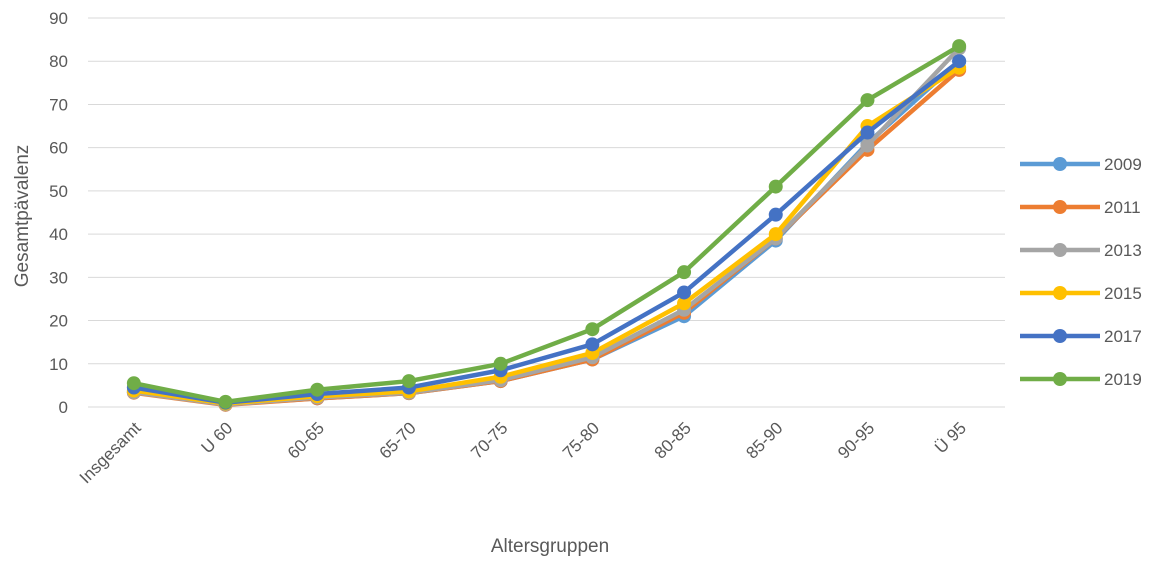 The height and width of the screenshot is (561, 1163). What do you see at coordinates (110, 452) in the screenshot?
I see `x-tick-label: Insgesamt` at bounding box center [110, 452].